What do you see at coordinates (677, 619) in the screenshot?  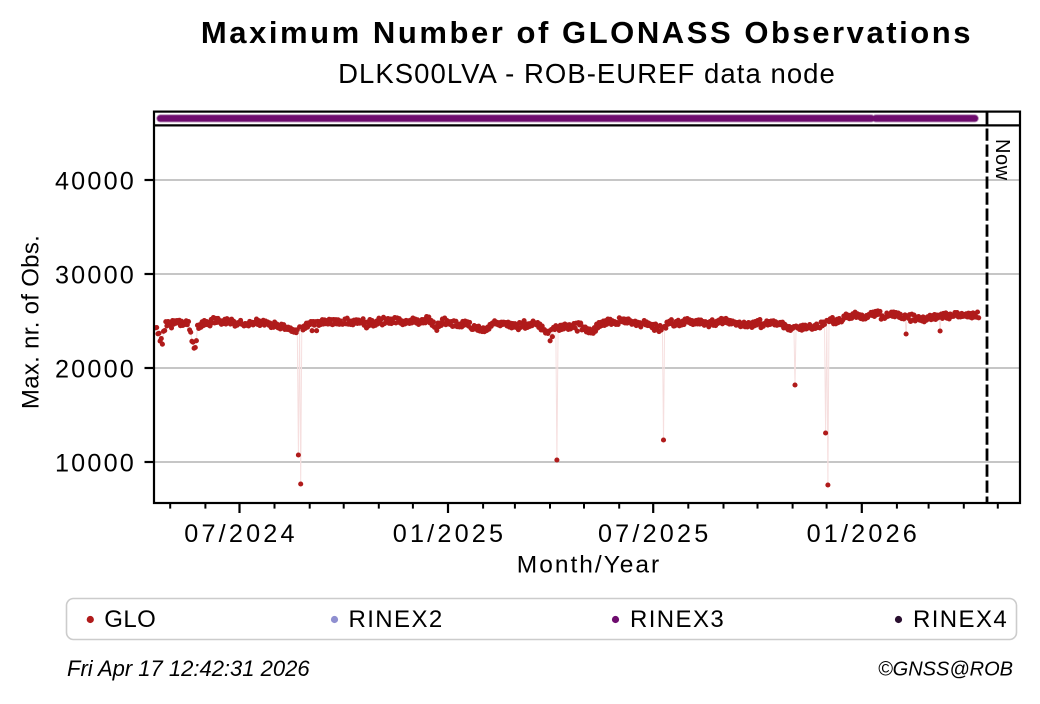 I see `svg-text: RINEX3` at bounding box center [677, 619].